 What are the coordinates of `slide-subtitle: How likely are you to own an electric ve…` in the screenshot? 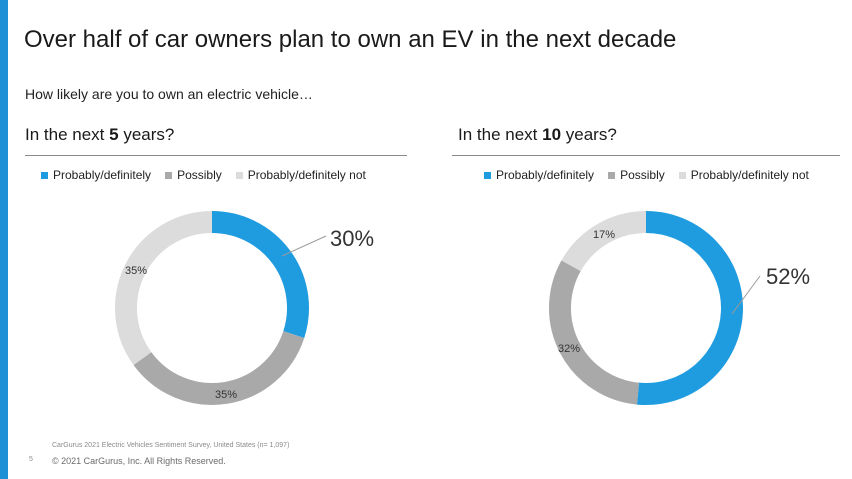 It's located at (169, 94).